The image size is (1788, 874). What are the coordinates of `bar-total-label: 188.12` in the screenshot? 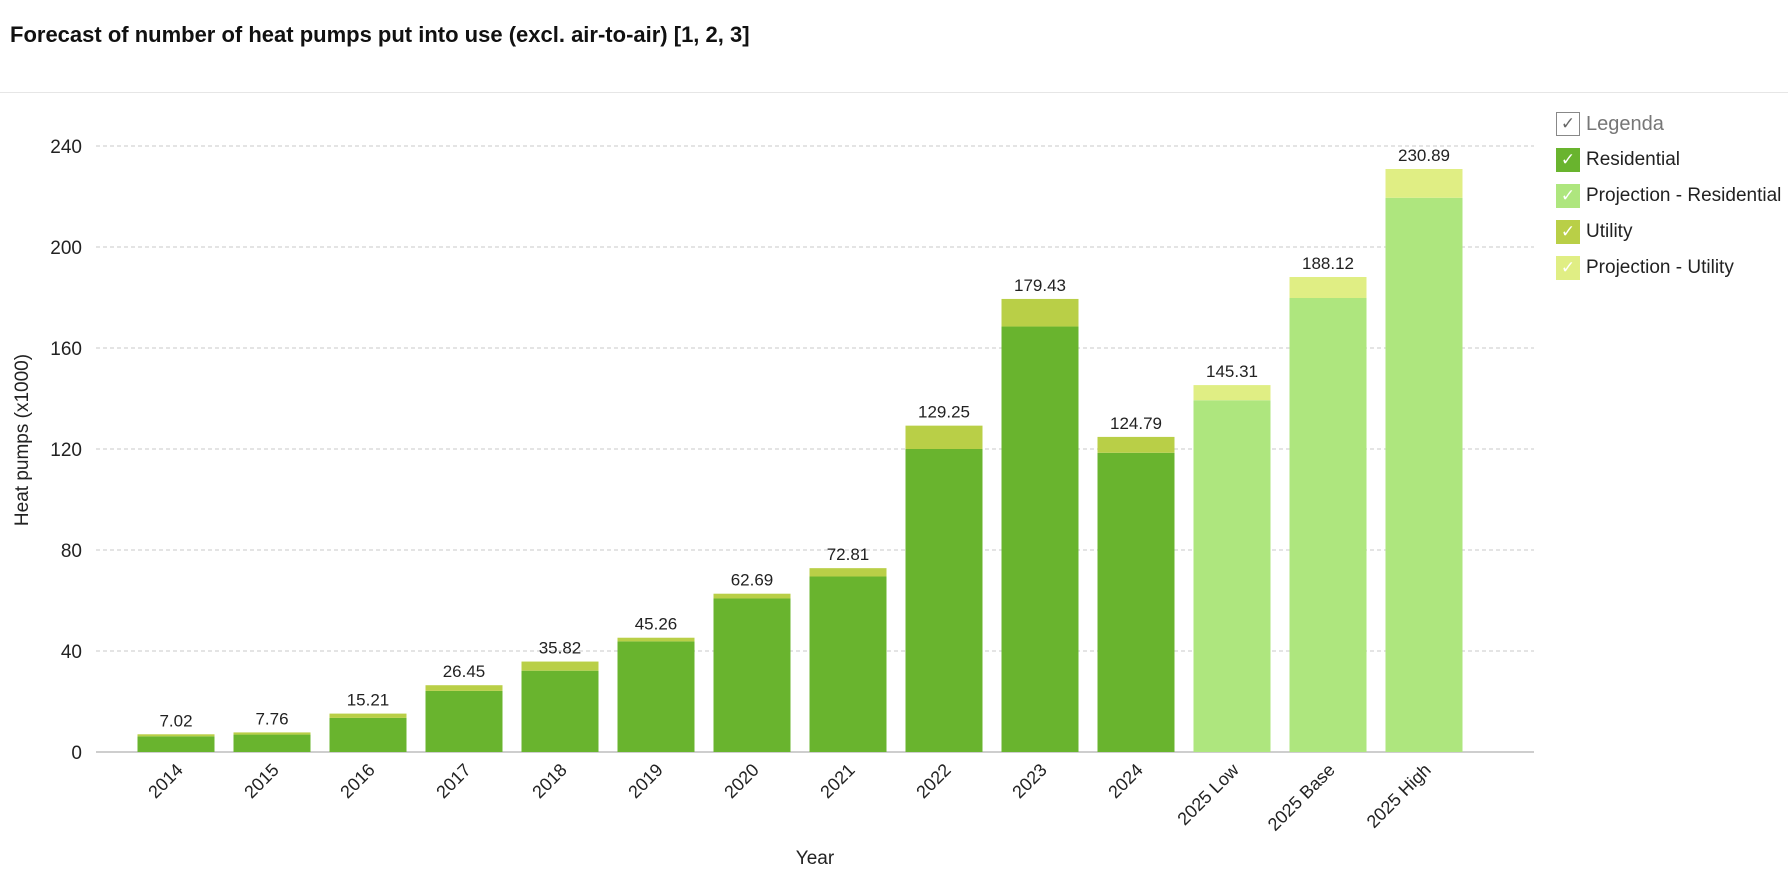 It's located at (1328, 263).